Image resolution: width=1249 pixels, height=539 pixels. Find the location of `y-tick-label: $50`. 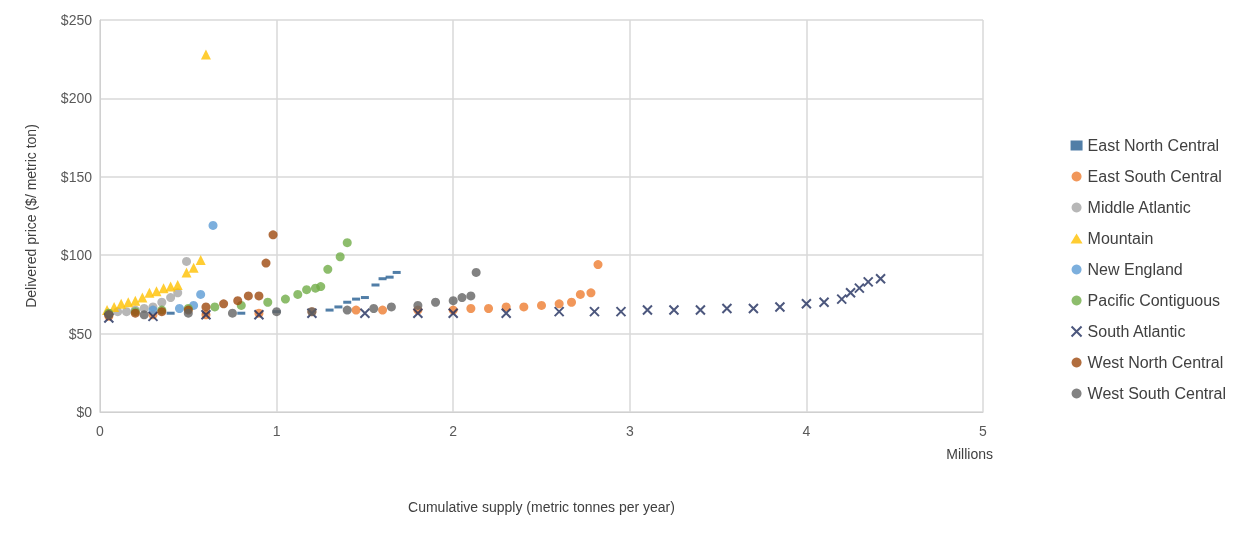

y-tick-label: $50 is located at coordinates (80, 333).